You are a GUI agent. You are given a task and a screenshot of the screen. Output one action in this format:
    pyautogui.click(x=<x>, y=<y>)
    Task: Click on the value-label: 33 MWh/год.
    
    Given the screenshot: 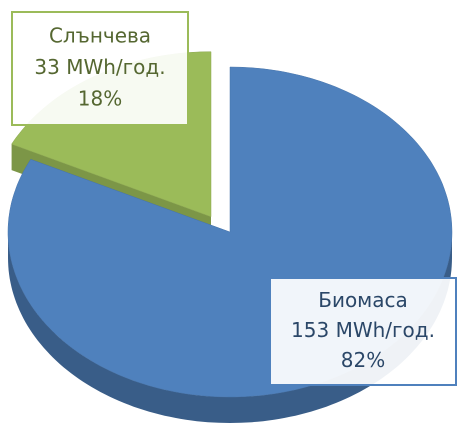 What is the action you would take?
    pyautogui.click(x=99, y=67)
    